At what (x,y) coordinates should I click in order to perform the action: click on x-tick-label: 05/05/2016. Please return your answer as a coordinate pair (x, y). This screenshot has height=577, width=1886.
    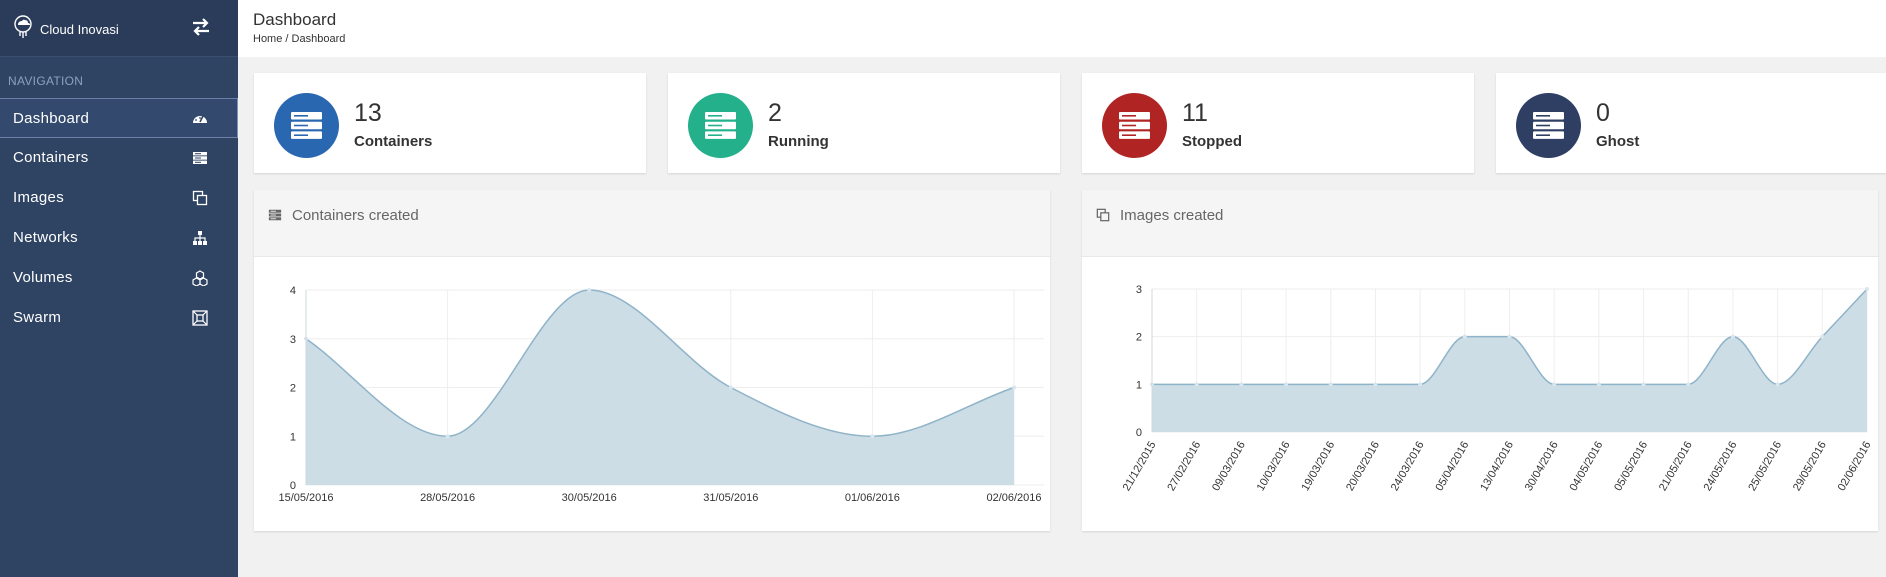
    Looking at the image, I should click on (1631, 467).